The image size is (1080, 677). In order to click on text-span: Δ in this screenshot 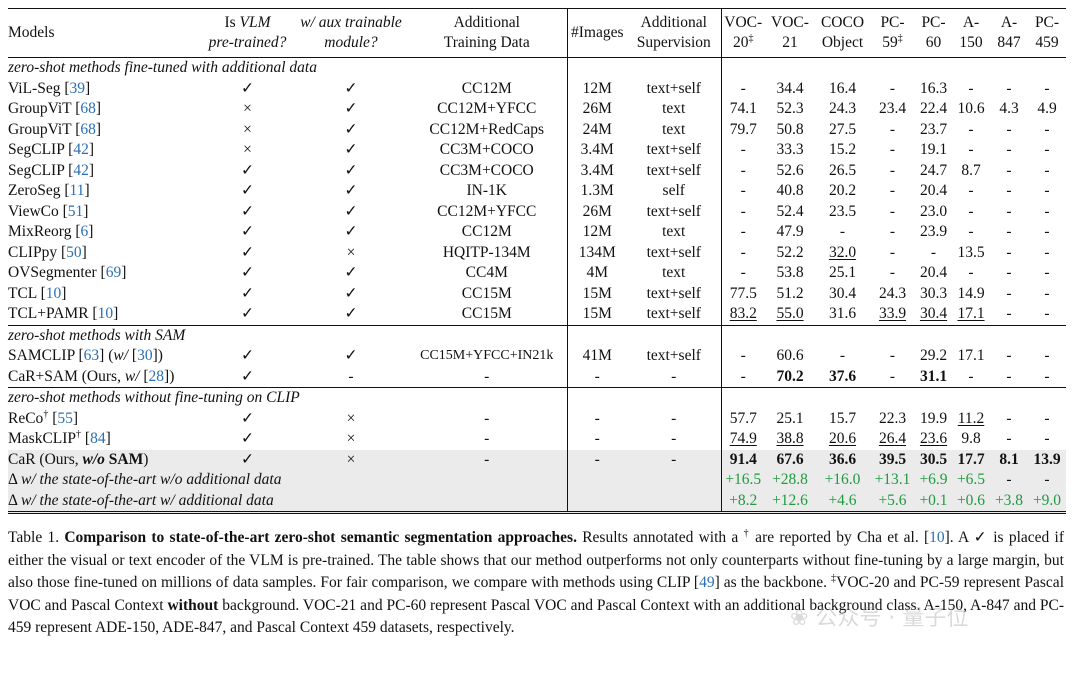, I will do `click(14, 480)`.